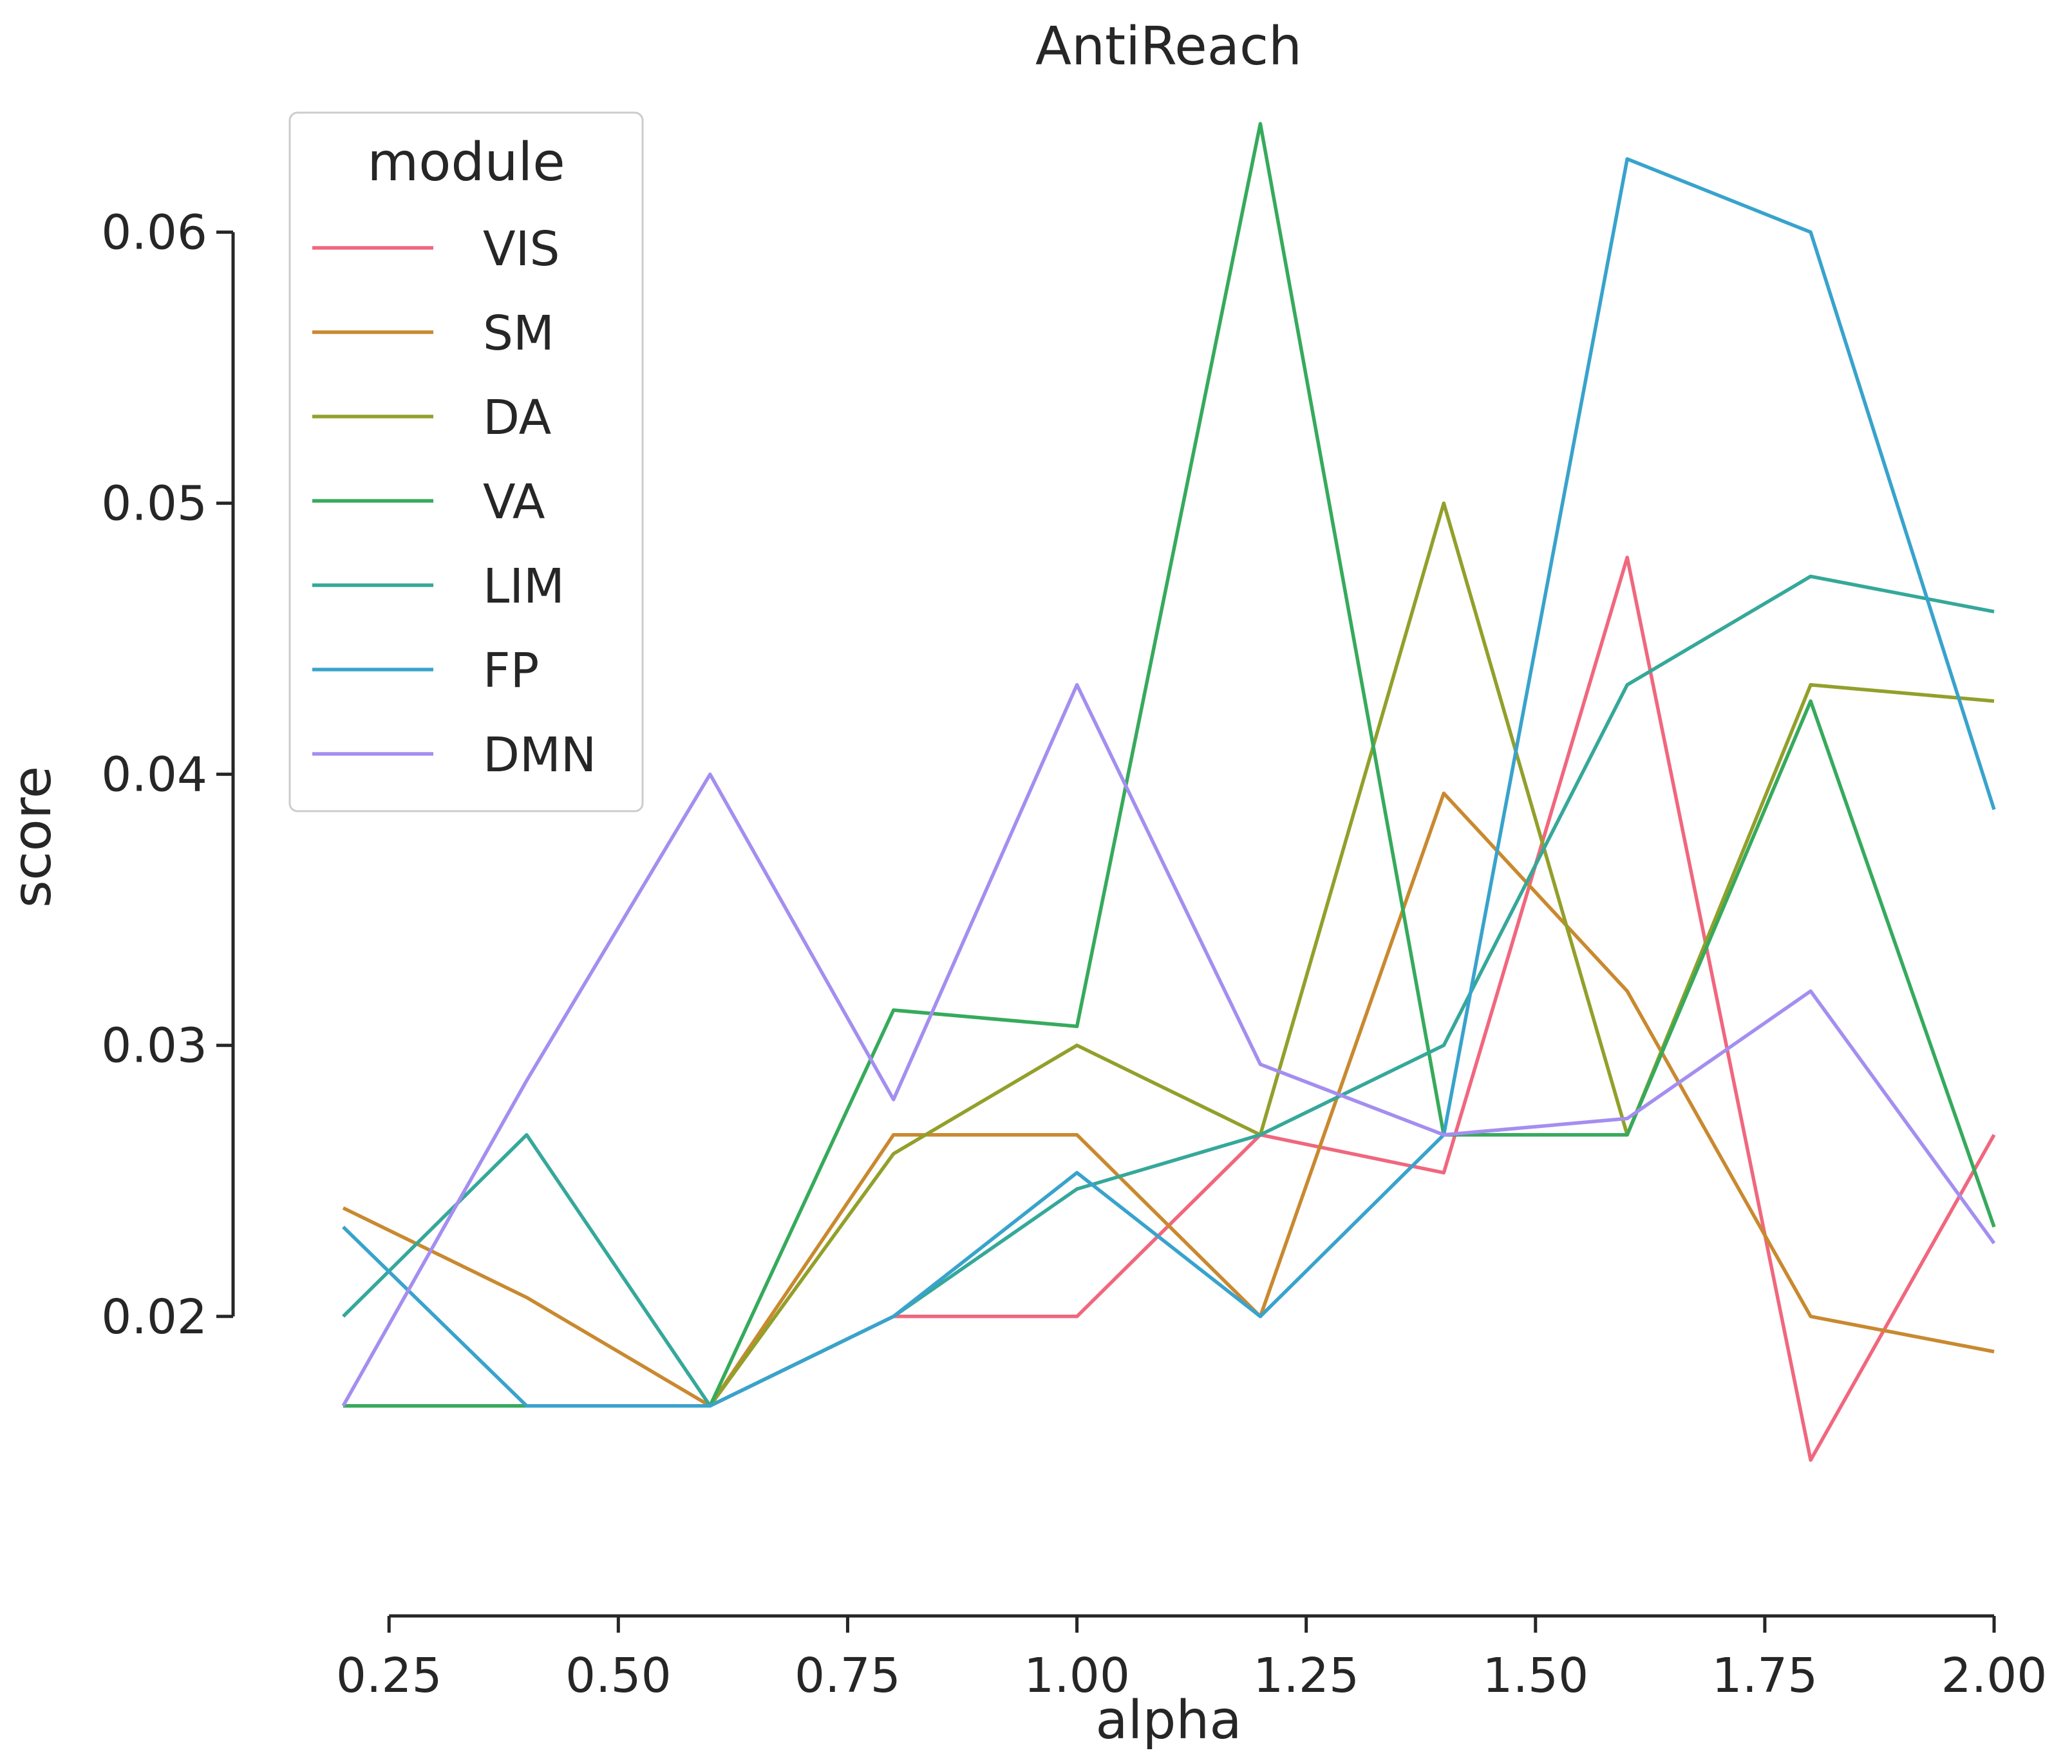 The width and height of the screenshot is (2072, 1764). I want to click on x-tick-label: 0.75, so click(848, 1676).